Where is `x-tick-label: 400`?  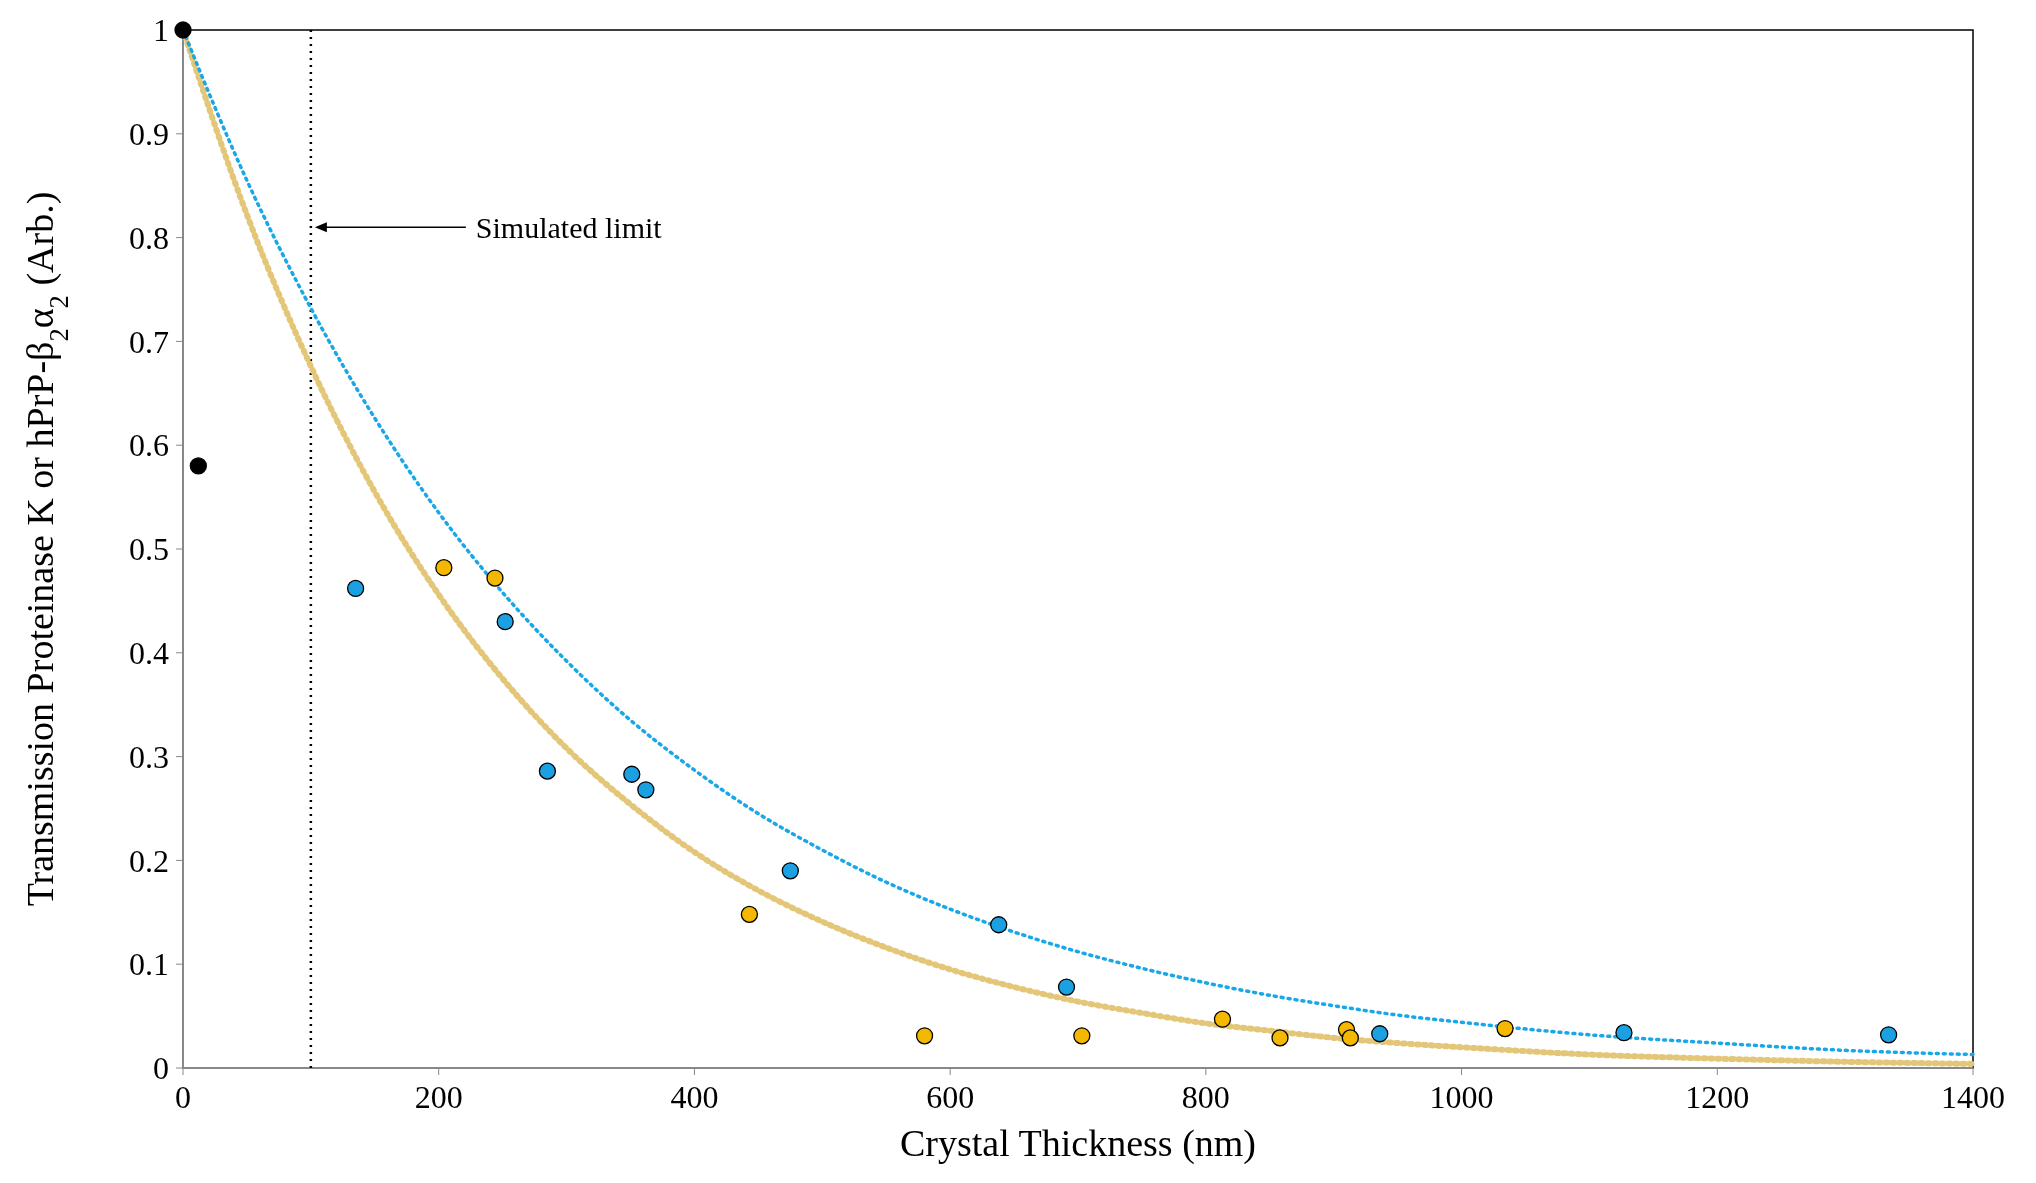
x-tick-label: 400 is located at coordinates (694, 1097).